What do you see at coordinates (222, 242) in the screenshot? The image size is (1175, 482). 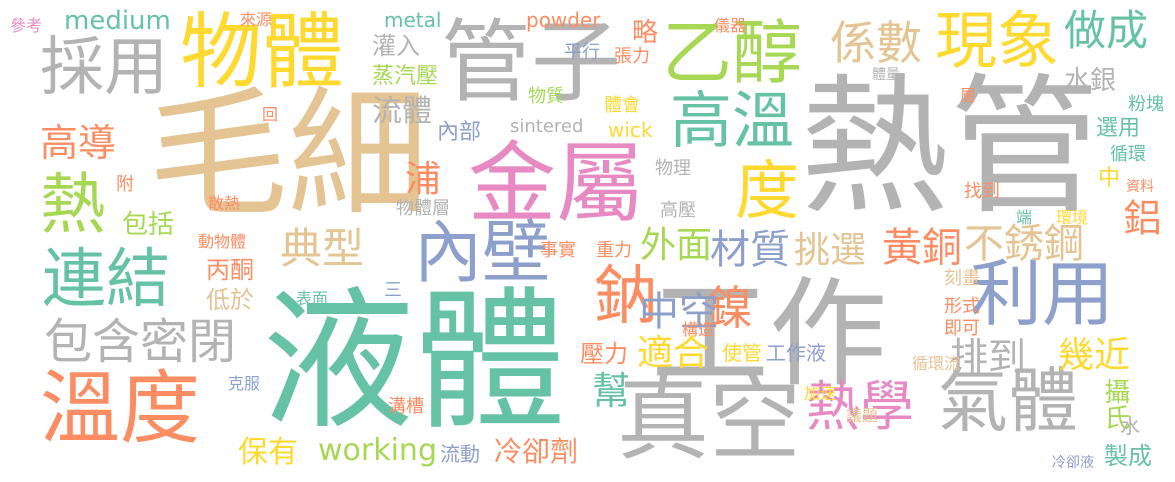 I see `word-動物體: 動物體` at bounding box center [222, 242].